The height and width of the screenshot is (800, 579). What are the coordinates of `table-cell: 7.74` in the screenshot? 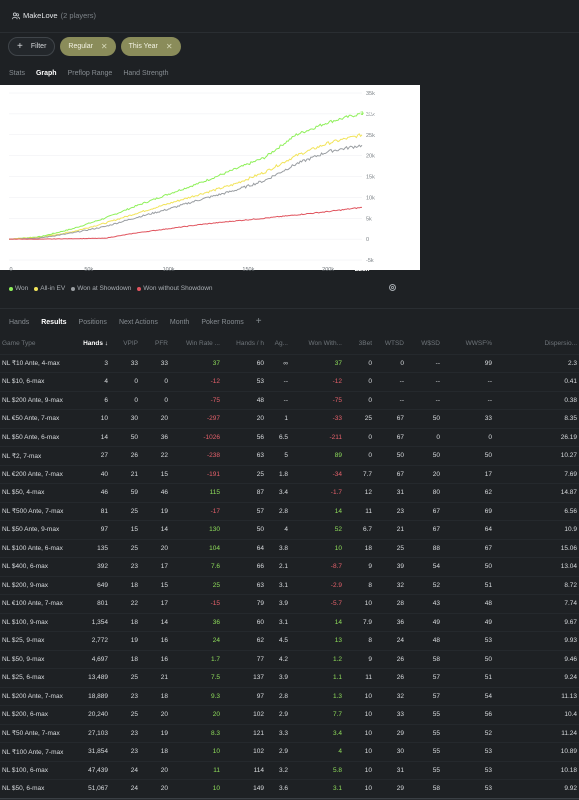 It's located at (536, 603).